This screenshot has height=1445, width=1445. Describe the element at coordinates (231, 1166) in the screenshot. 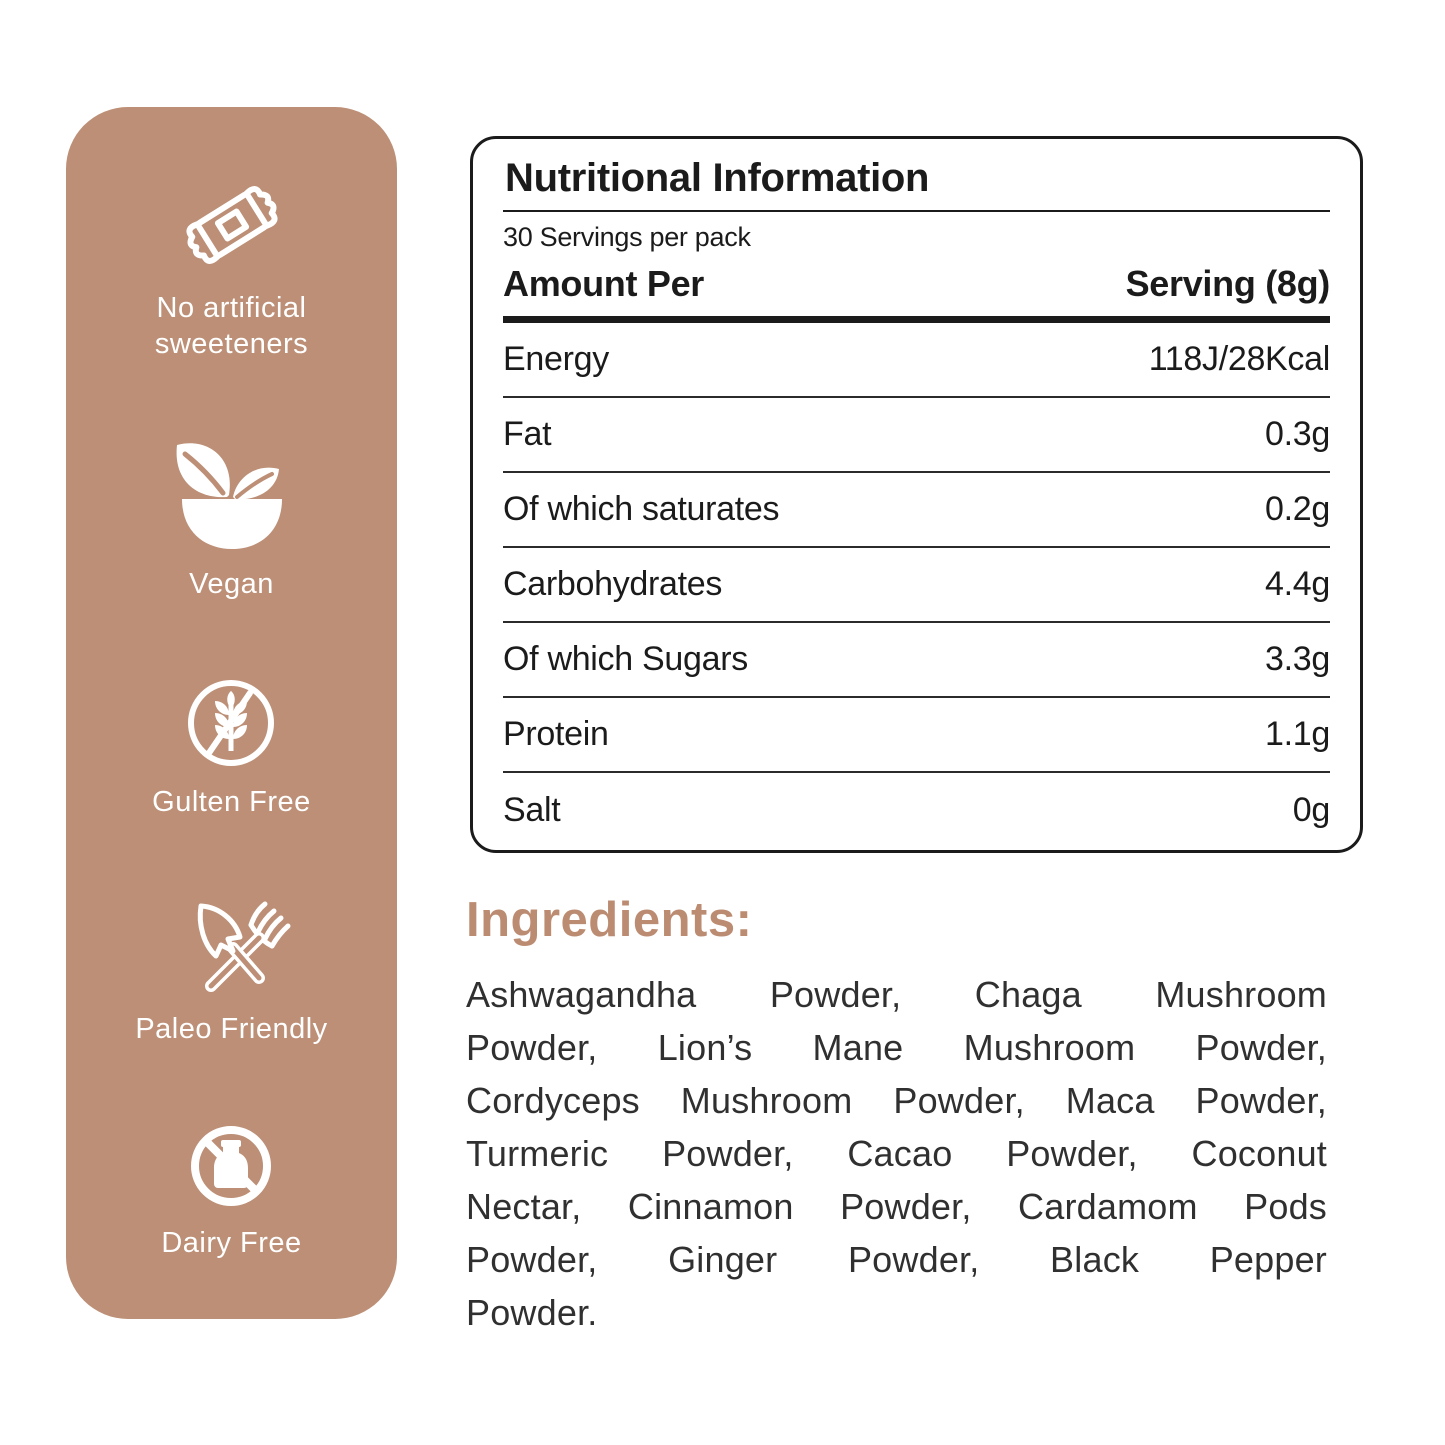

I see `dairy-free-icon` at that location.